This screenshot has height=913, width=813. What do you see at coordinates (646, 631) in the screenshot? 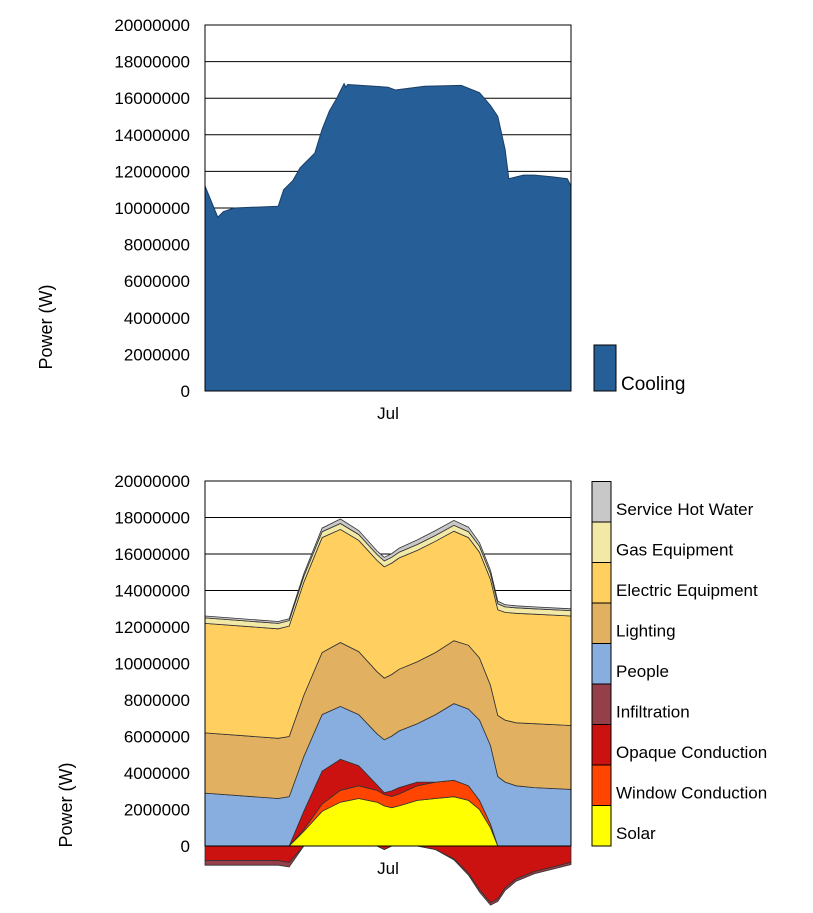
I see `legend-label-lighting: Lighting` at bounding box center [646, 631].